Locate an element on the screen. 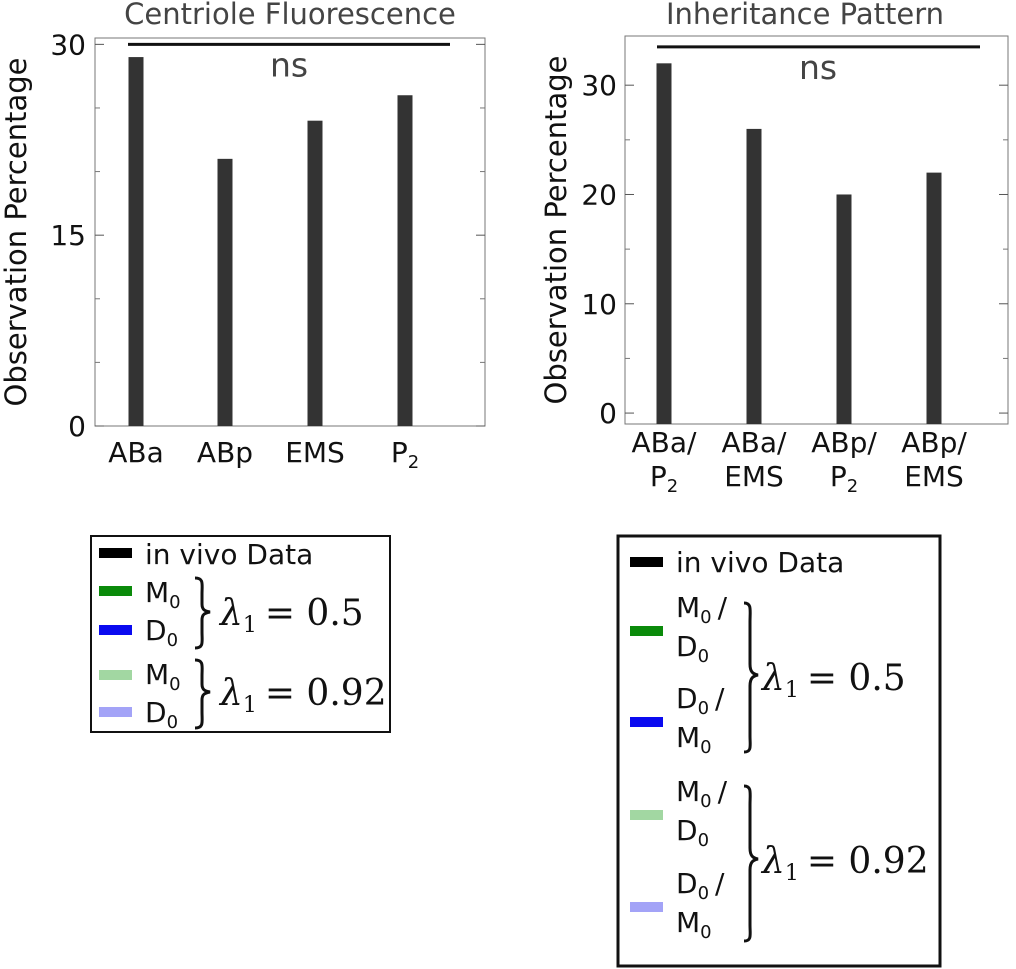 The width and height of the screenshot is (1016, 969). chart-right-y-axis-label: Observation Percentage is located at coordinates (556, 230).